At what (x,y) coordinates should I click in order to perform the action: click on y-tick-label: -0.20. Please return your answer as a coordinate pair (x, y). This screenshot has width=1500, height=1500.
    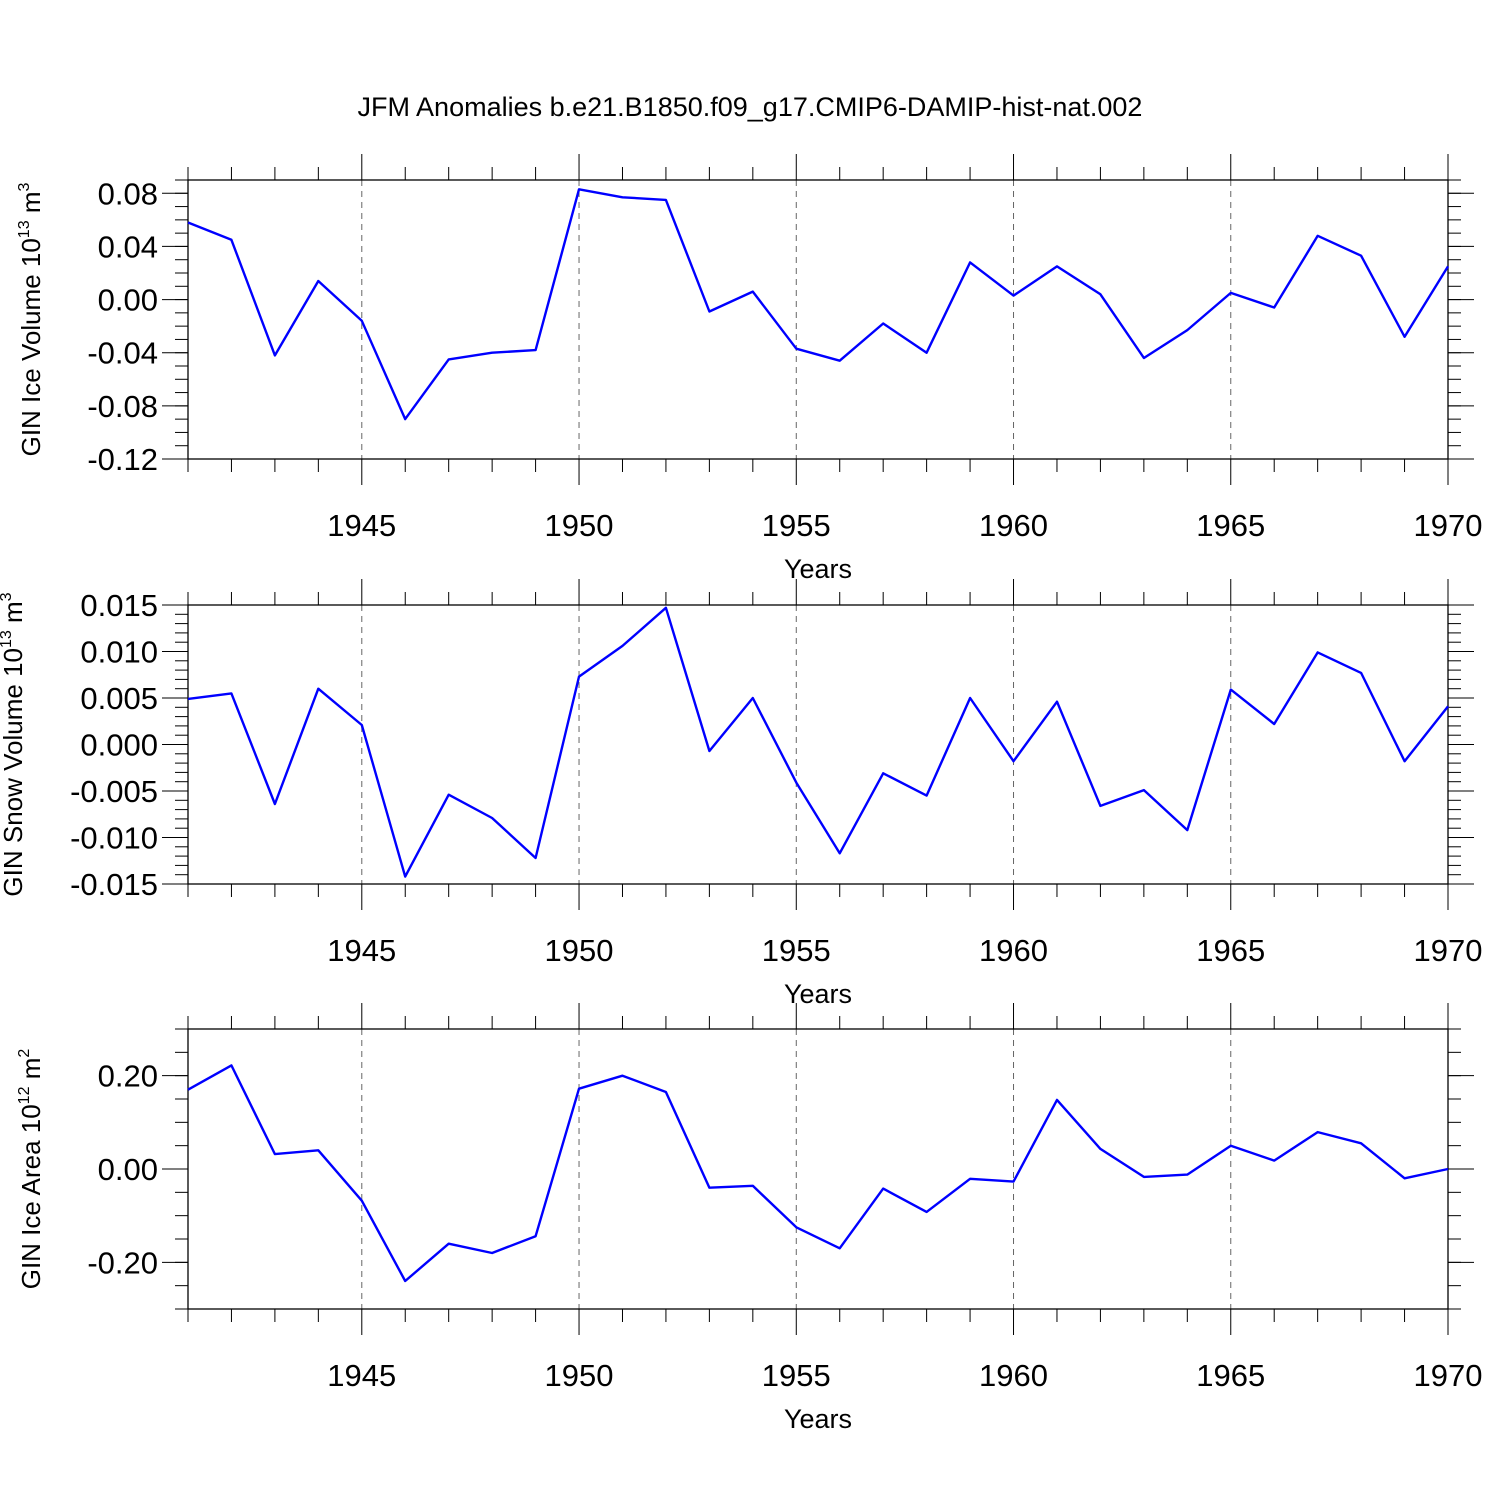
    Looking at the image, I should click on (122, 1262).